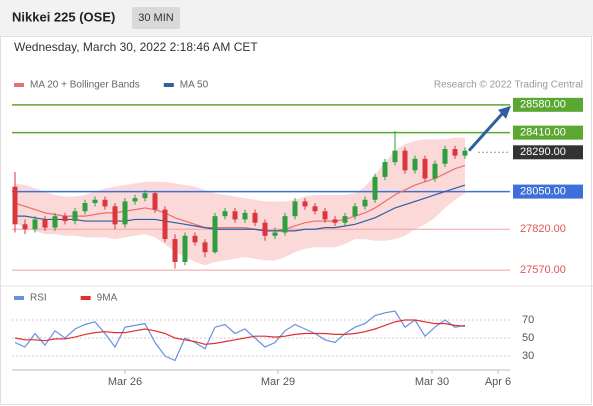 This screenshot has width=593, height=406. Describe the element at coordinates (498, 382) in the screenshot. I see `x-tick-label: Apr 6` at that location.